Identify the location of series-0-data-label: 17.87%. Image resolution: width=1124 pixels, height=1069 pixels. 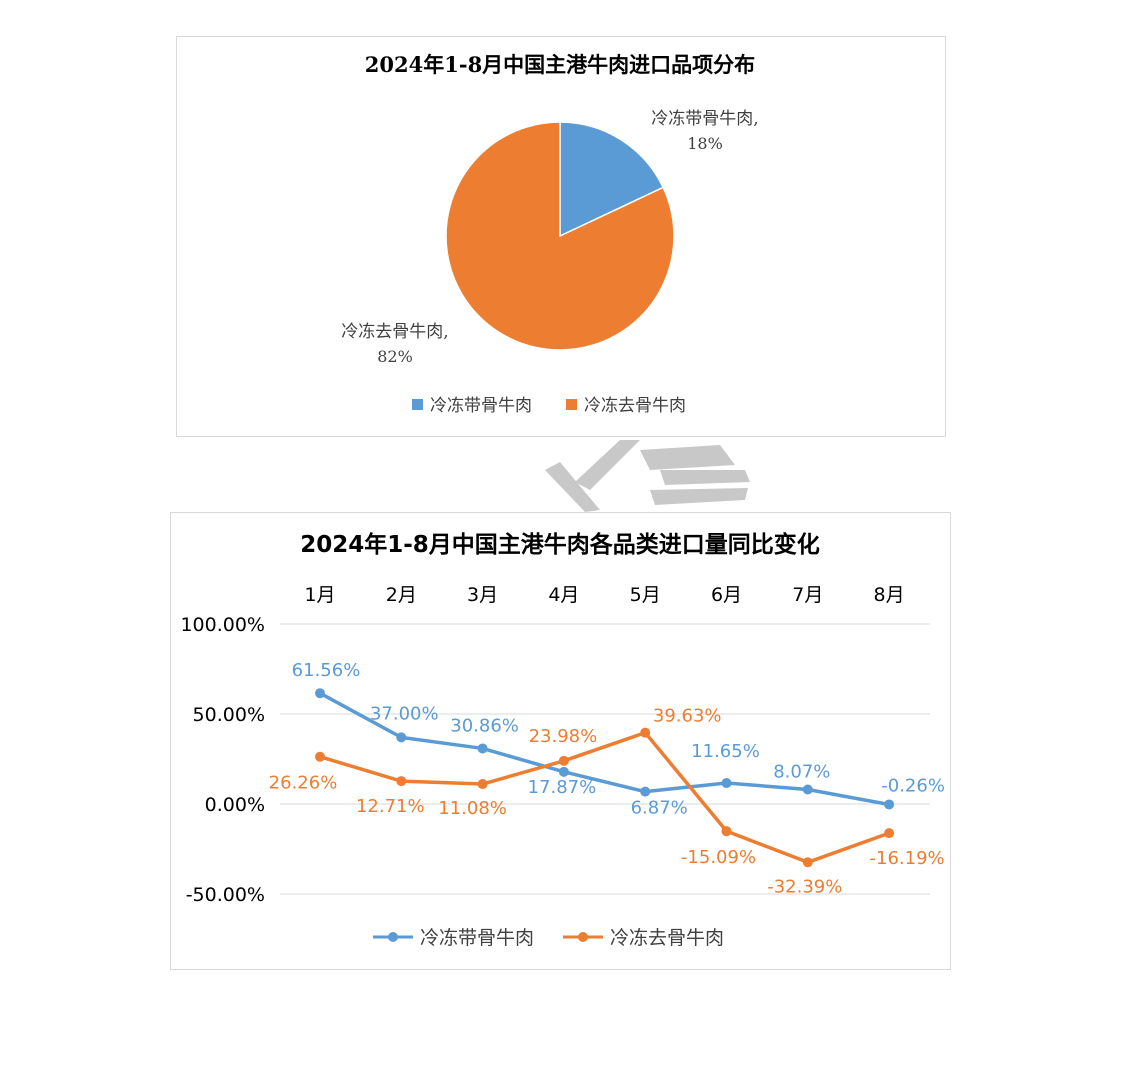
(562, 787).